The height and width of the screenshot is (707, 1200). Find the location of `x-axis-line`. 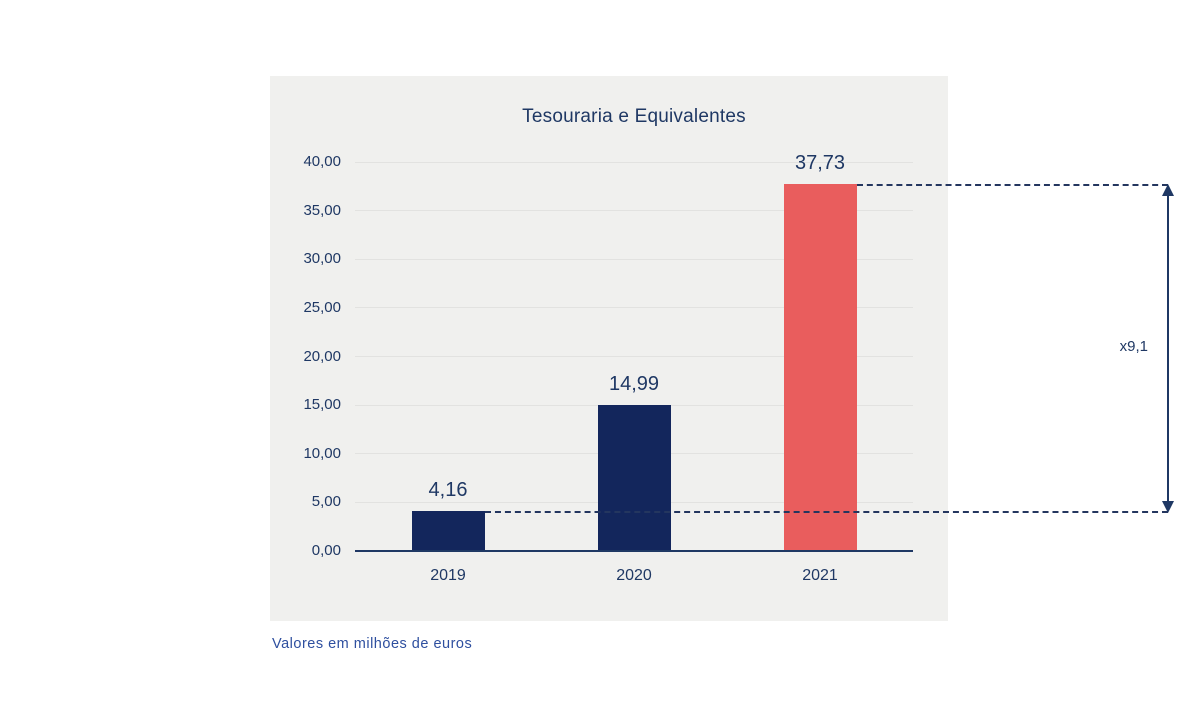

x-axis-line is located at coordinates (634, 551).